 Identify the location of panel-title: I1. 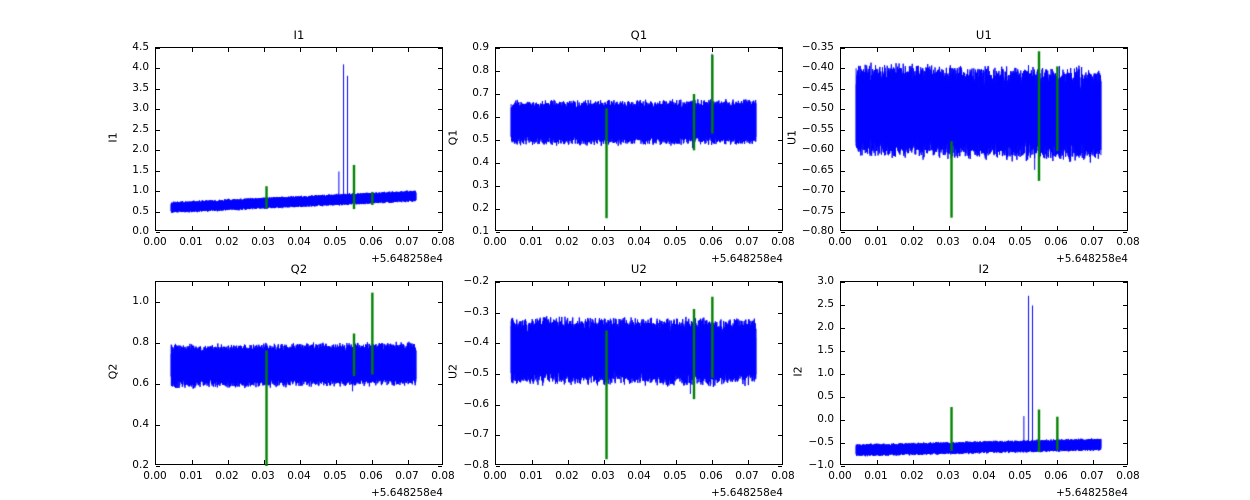
(299, 35).